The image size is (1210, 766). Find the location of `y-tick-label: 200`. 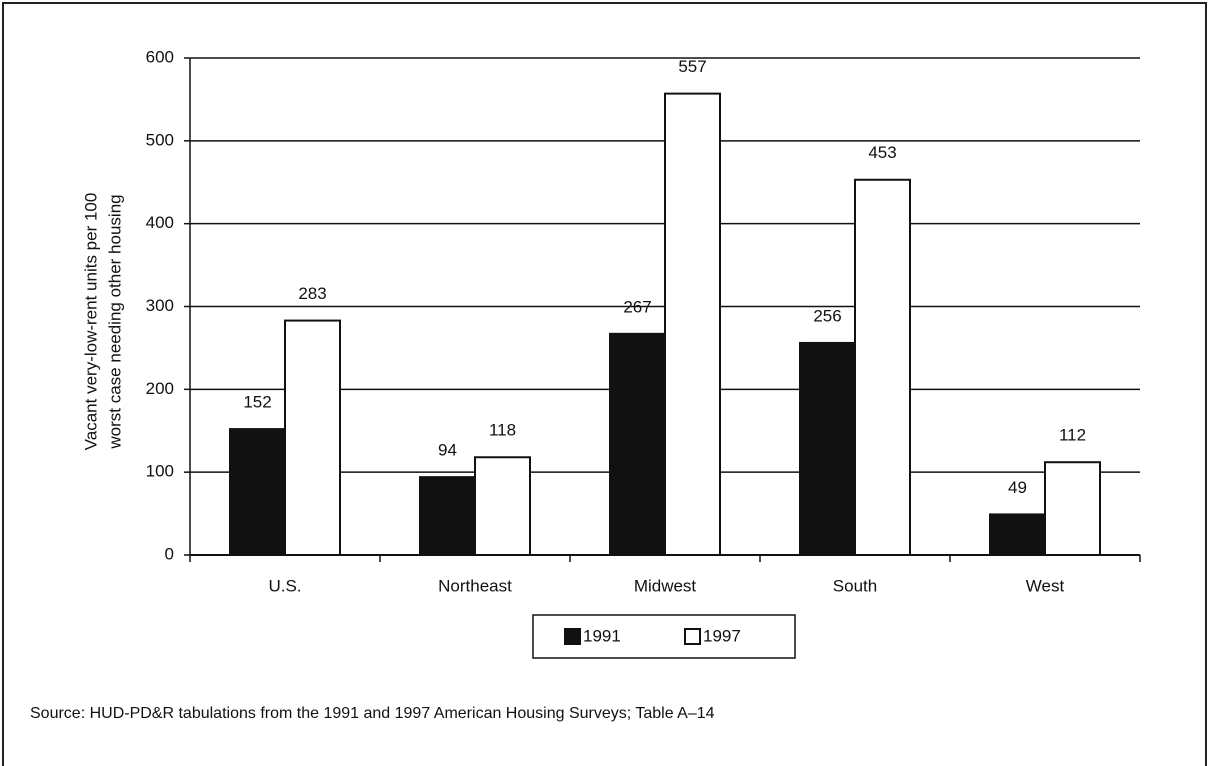

y-tick-label: 200 is located at coordinates (160, 388).